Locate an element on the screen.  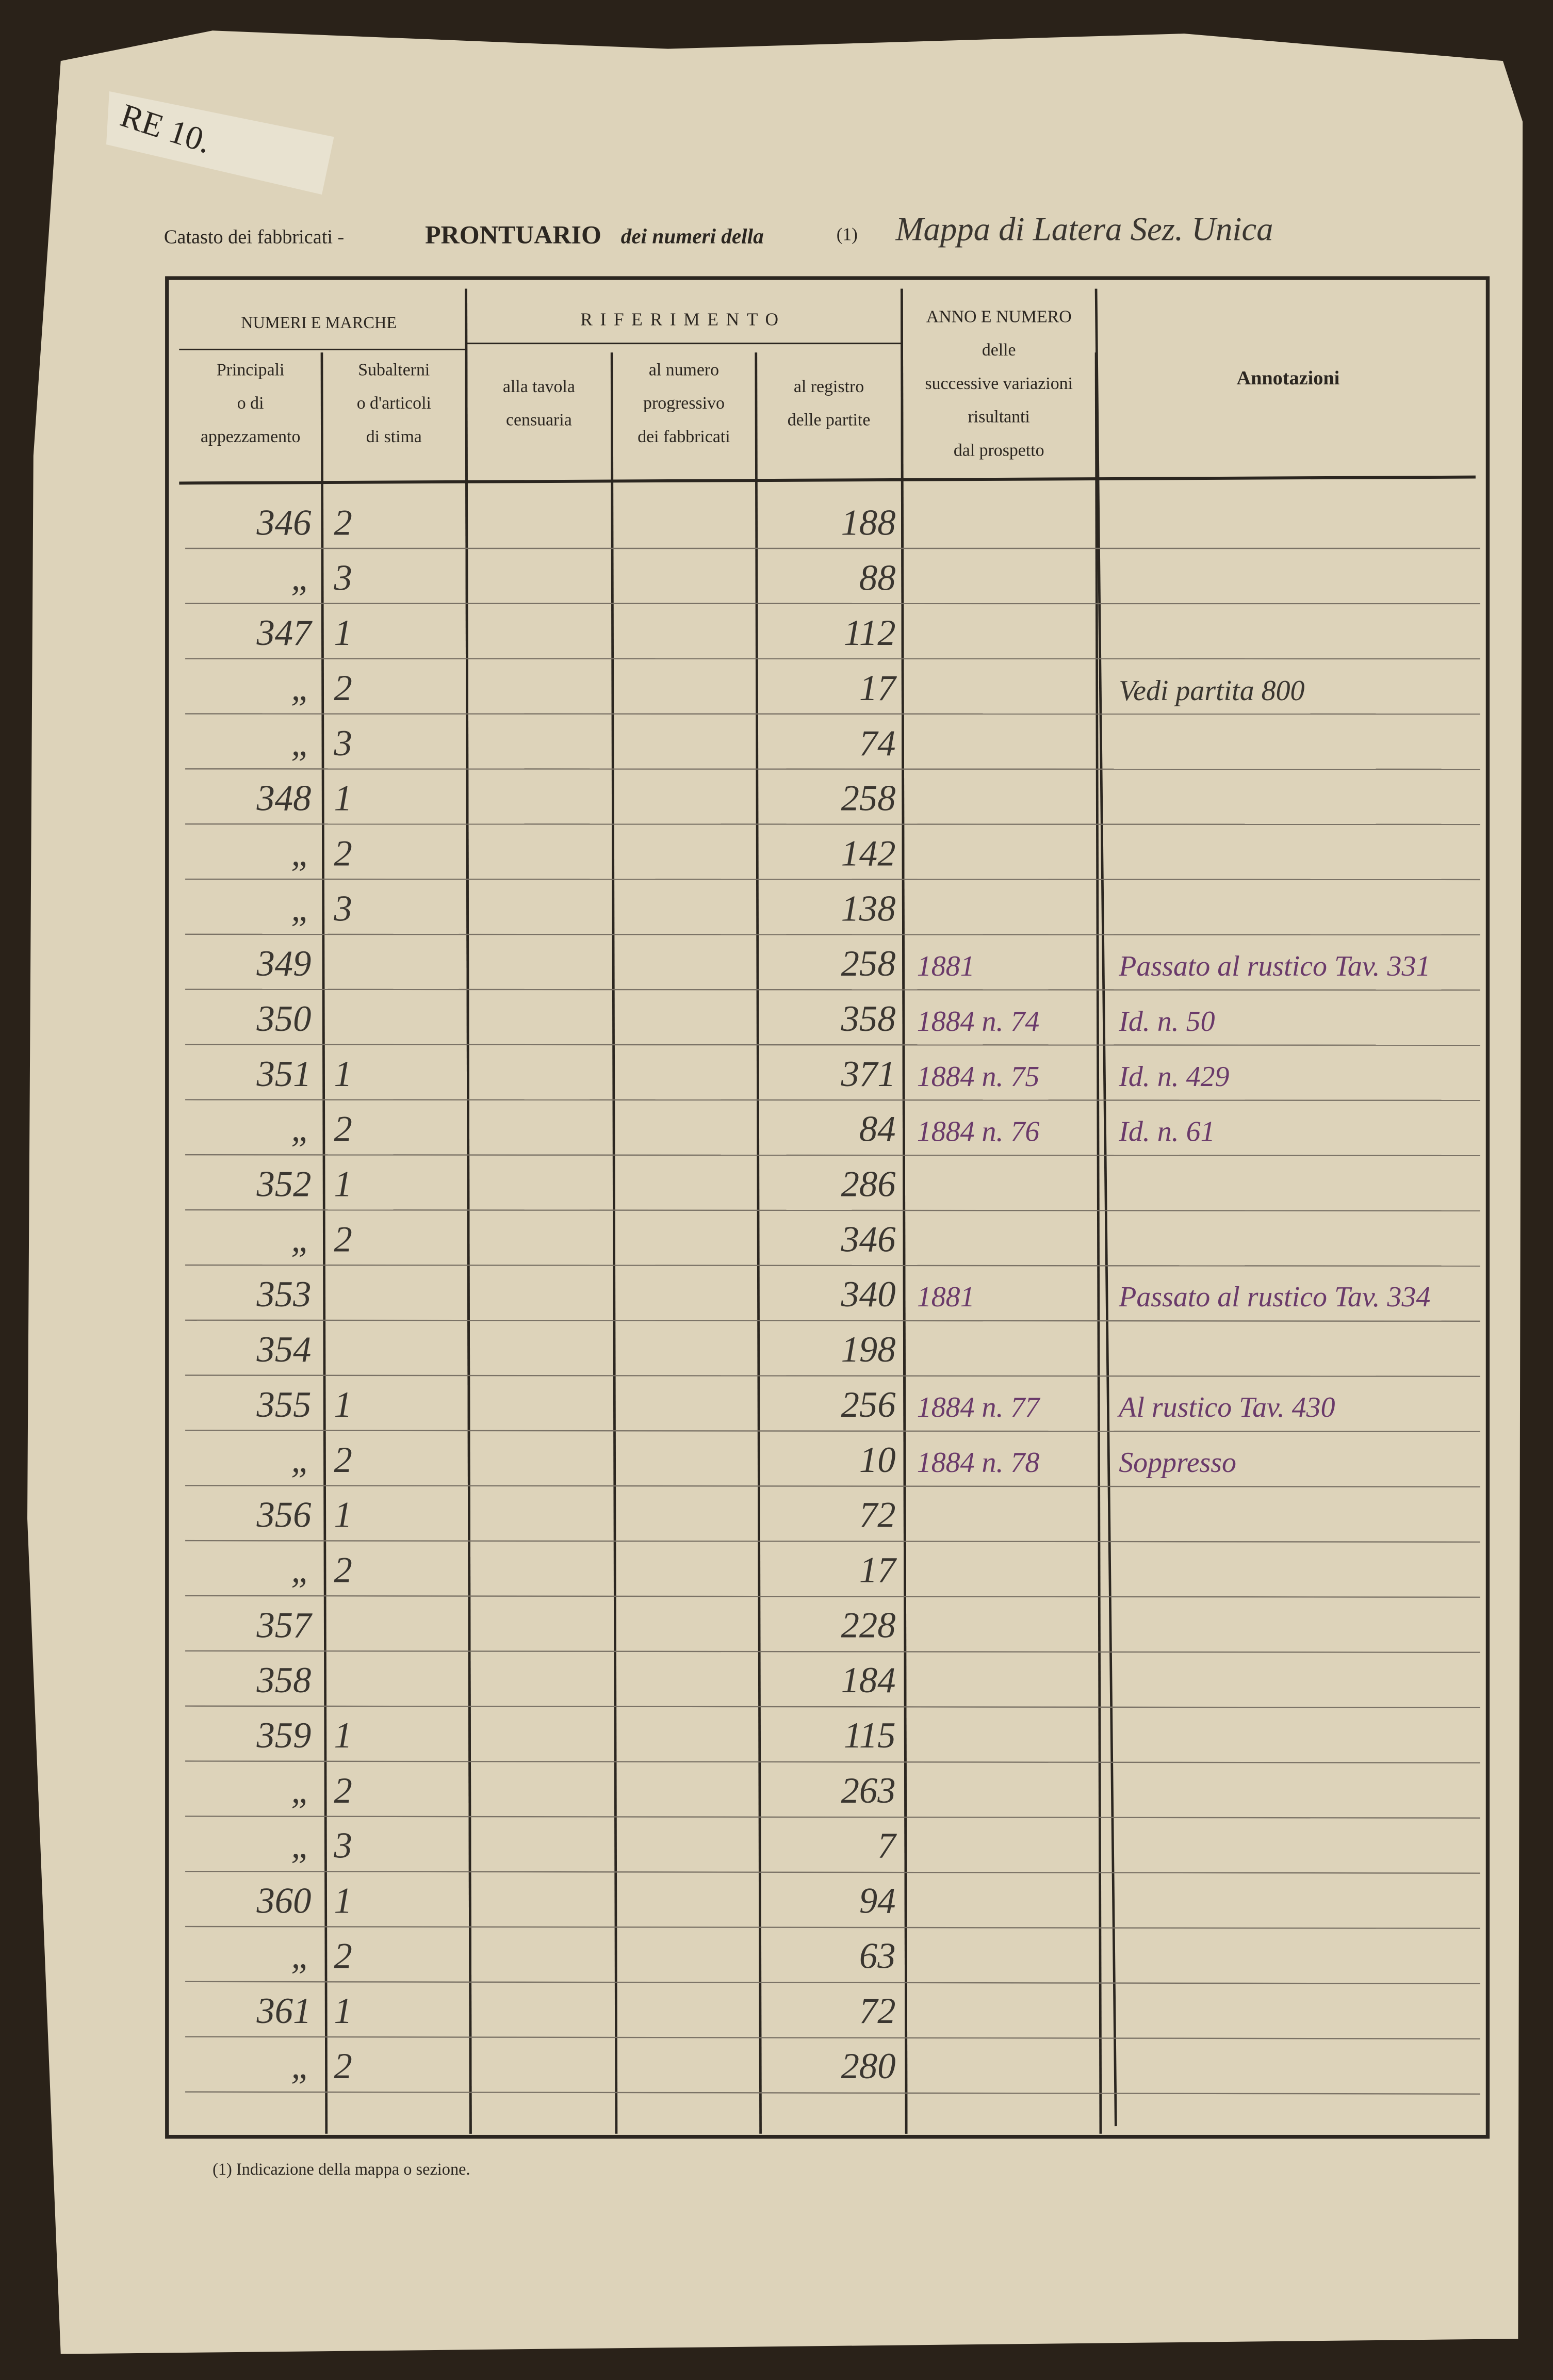
column-header: dal prospetto is located at coordinates (999, 450).